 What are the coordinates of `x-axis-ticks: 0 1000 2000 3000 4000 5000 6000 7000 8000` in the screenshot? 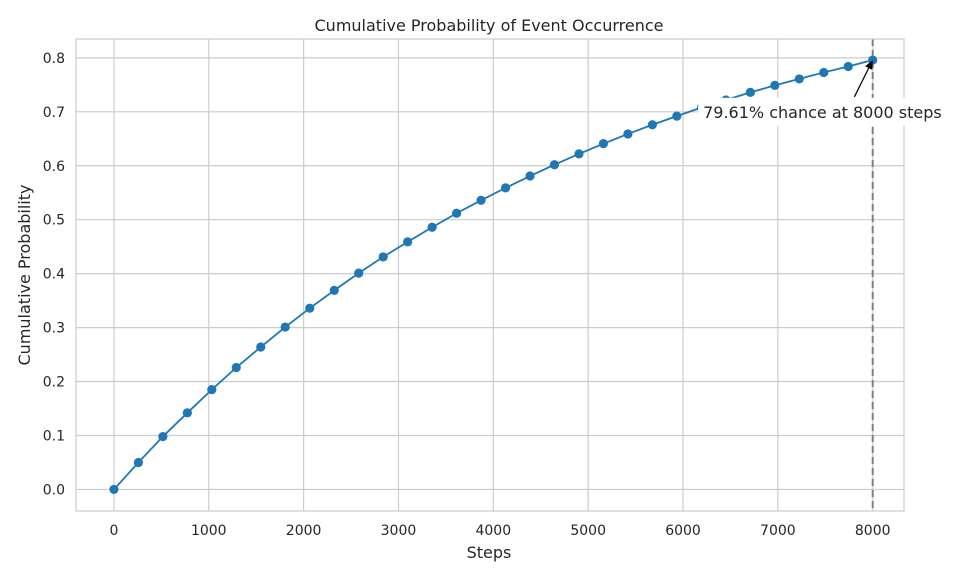 It's located at (499, 531).